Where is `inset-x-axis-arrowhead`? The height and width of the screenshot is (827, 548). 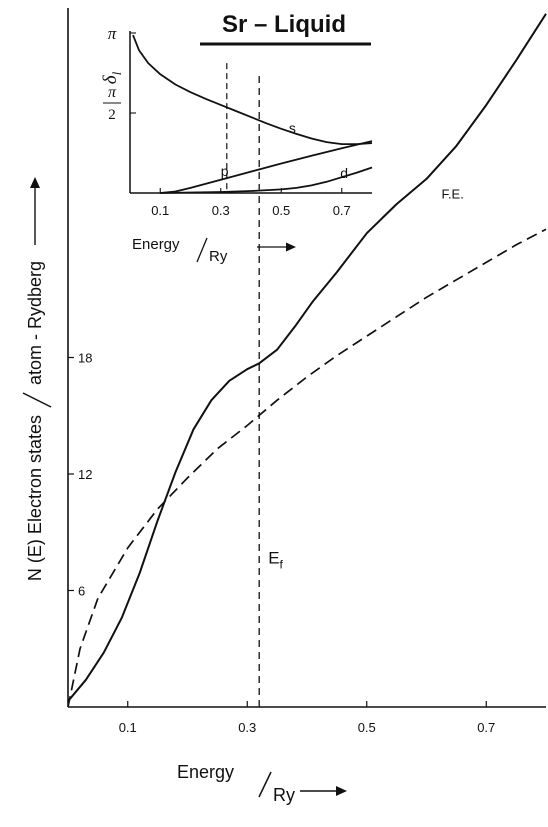 inset-x-axis-arrowhead is located at coordinates (291, 247).